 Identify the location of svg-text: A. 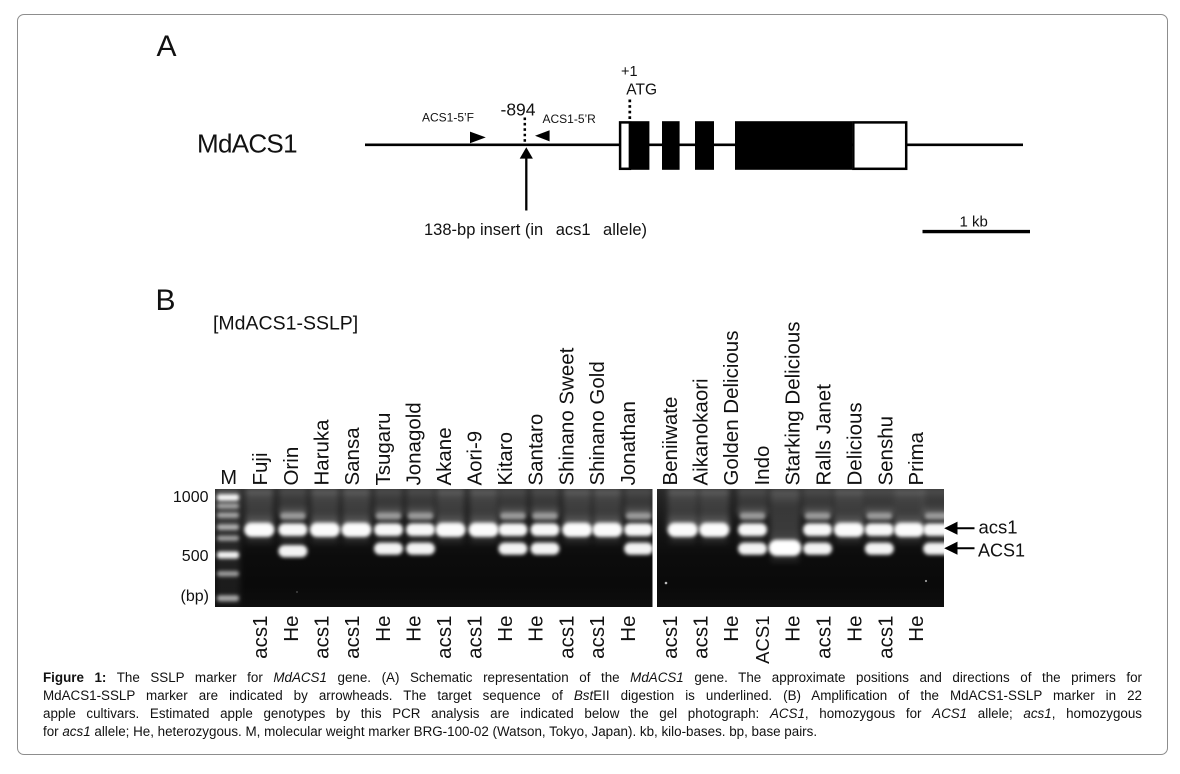
(167, 46).